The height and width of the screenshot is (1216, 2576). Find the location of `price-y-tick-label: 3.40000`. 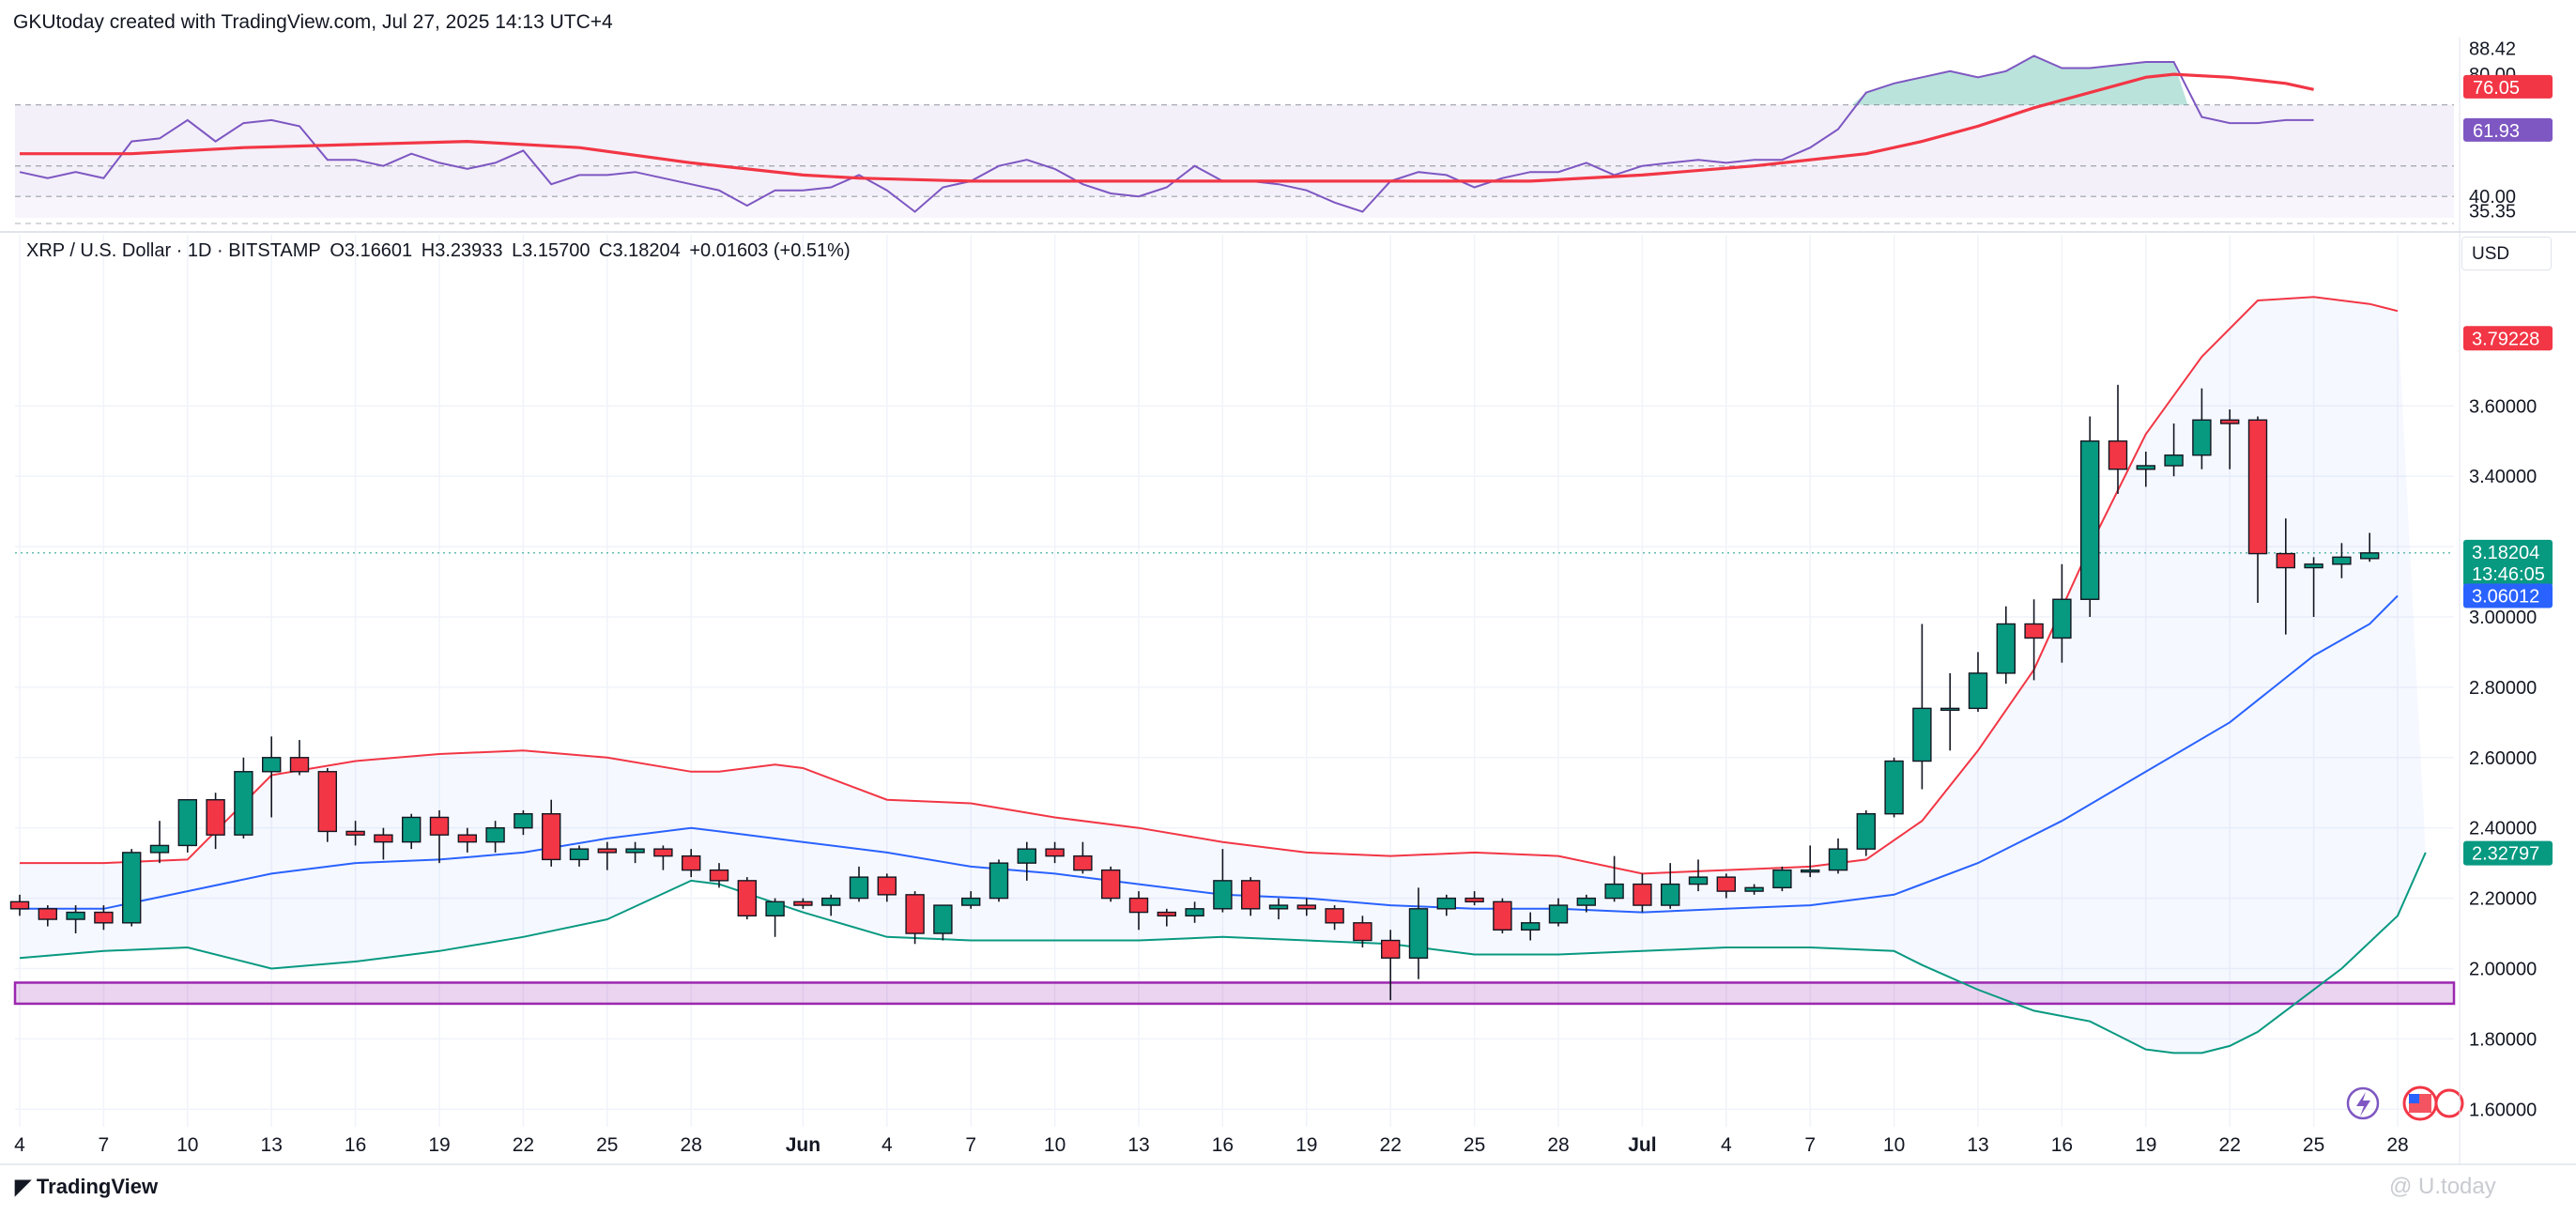

price-y-tick-label: 3.40000 is located at coordinates (2503, 477).